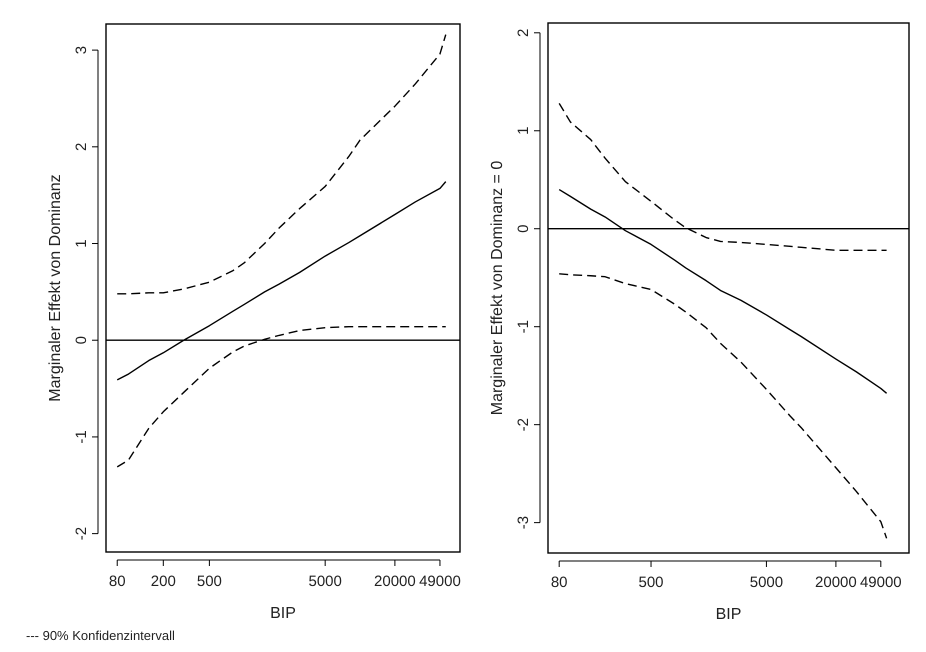 The width and height of the screenshot is (926, 652). I want to click on x-tick-label: 200, so click(163, 581).